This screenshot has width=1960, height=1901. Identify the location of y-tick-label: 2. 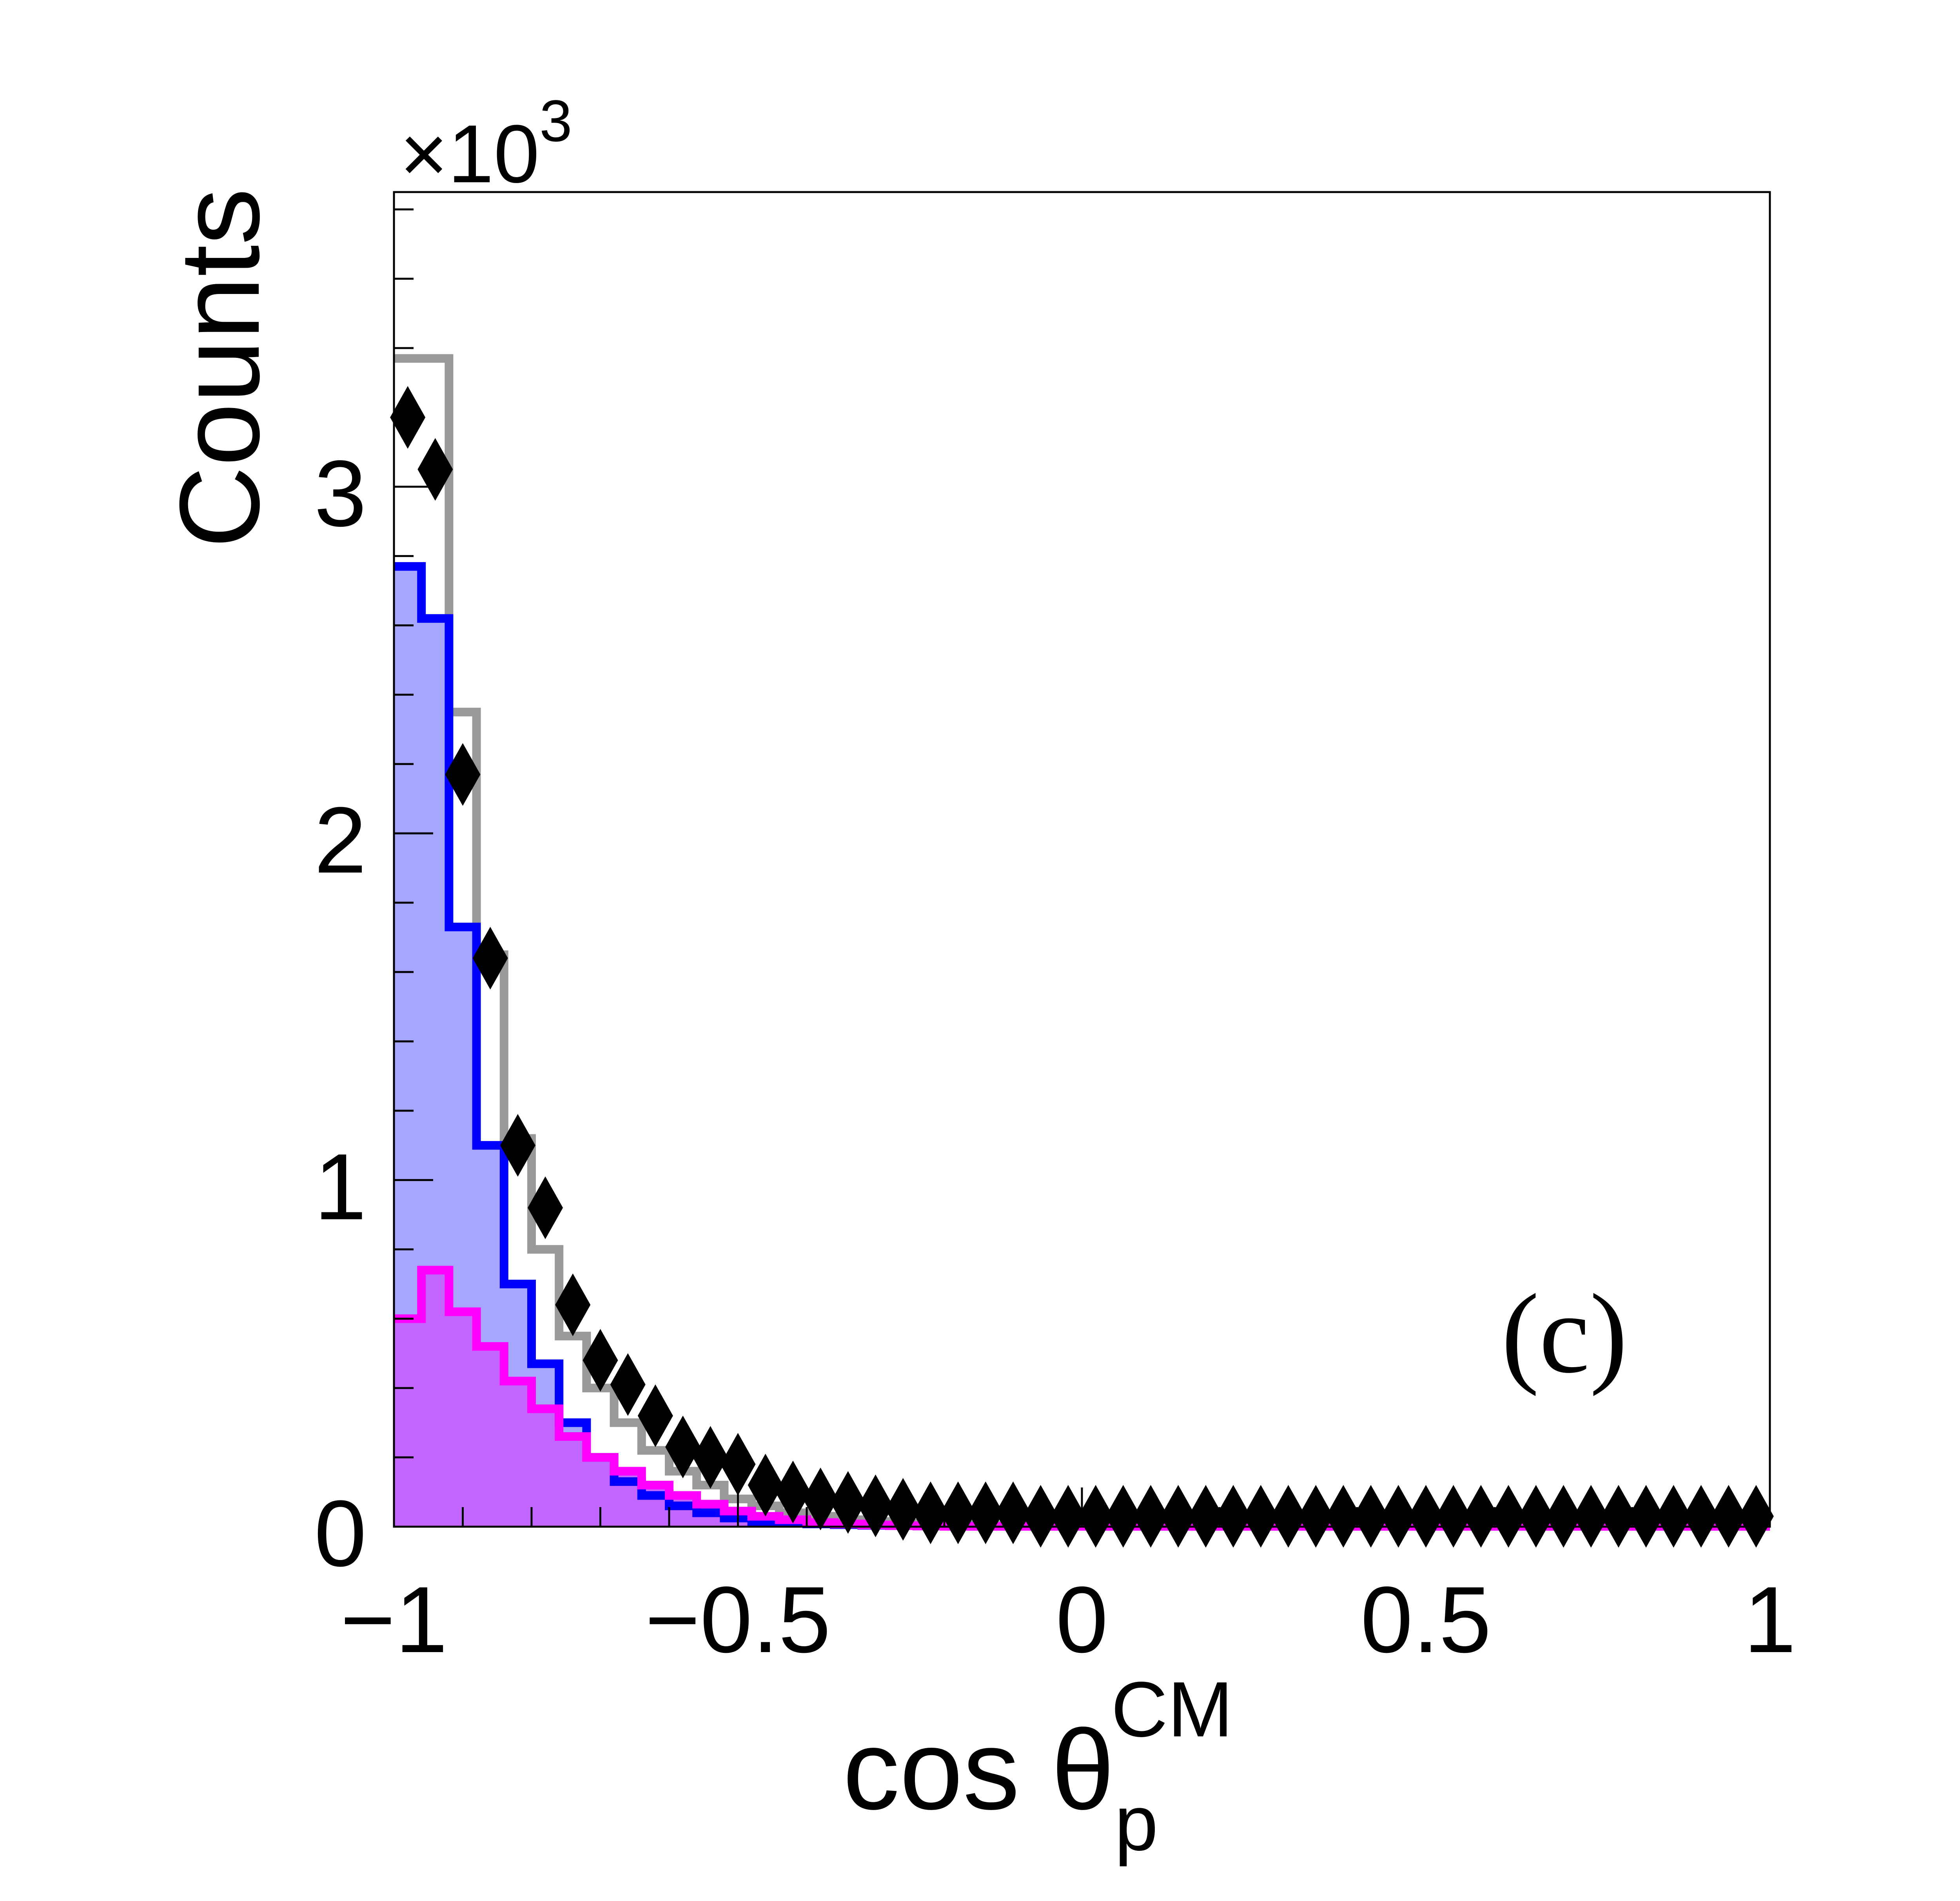
(340, 840).